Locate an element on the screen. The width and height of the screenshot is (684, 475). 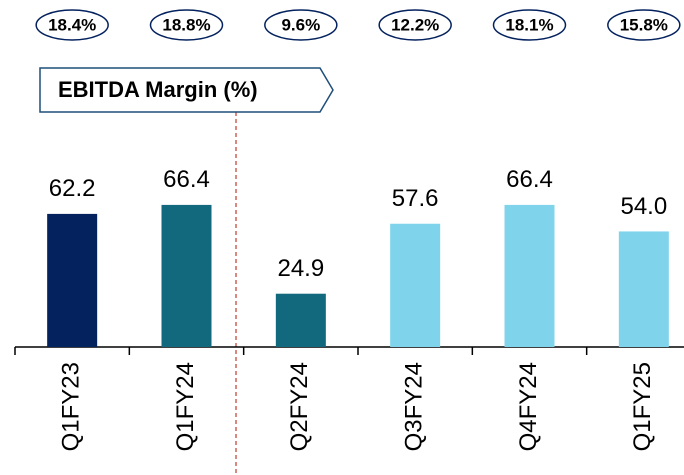
x-tick-label: Q3FY24 is located at coordinates (414, 406).